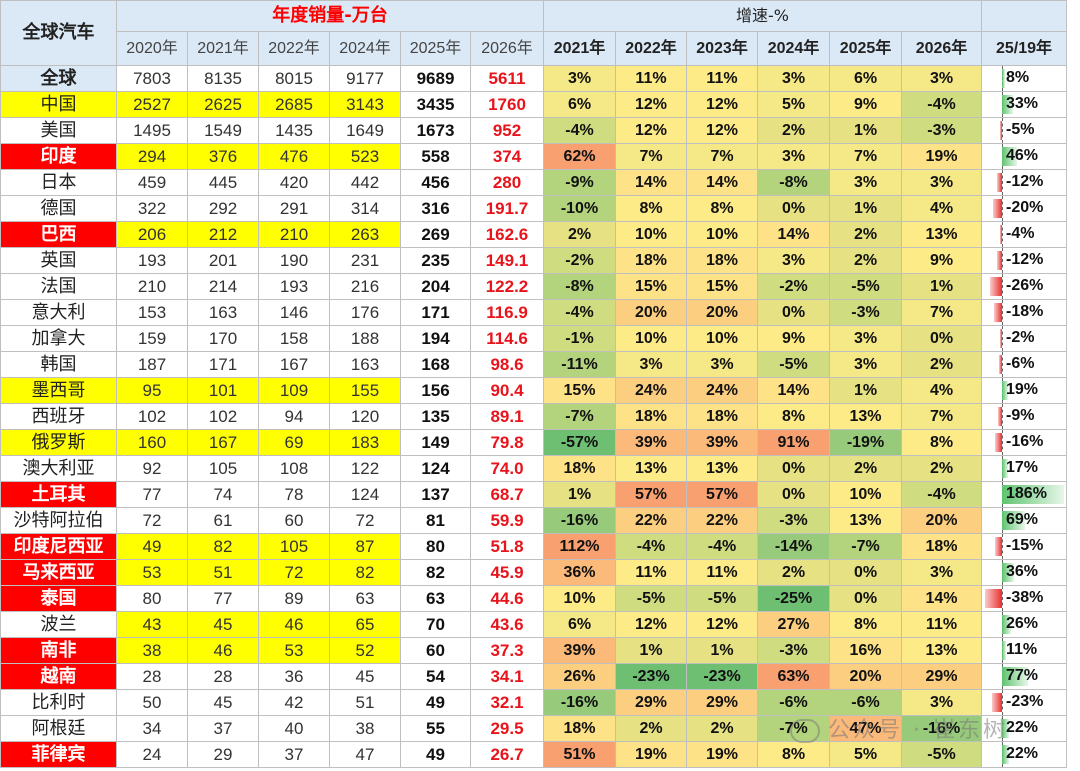  What do you see at coordinates (865, 754) in the screenshot?
I see `growth-value: 5%` at bounding box center [865, 754].